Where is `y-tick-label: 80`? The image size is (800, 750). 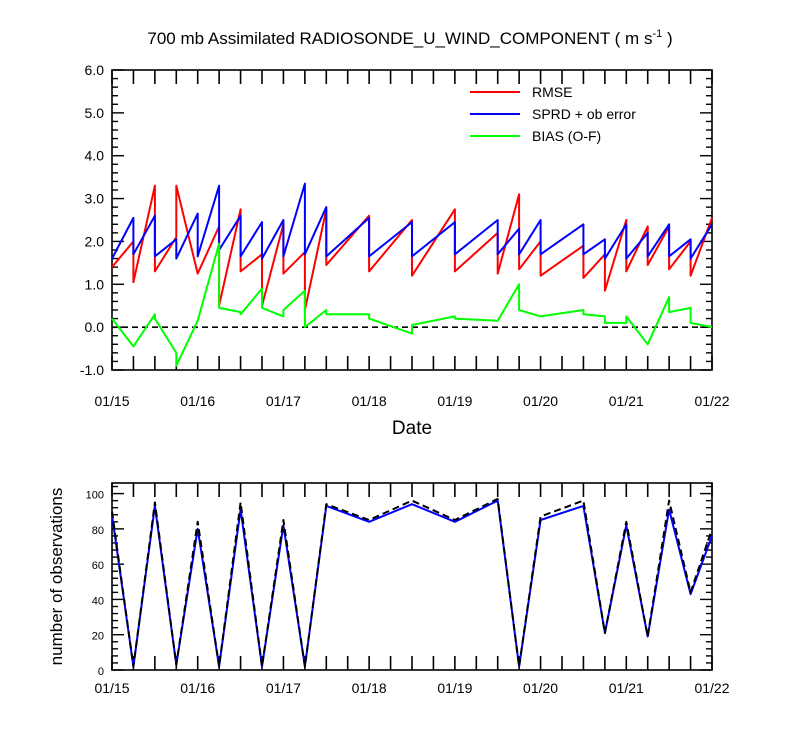
y-tick-label: 80 is located at coordinates (98, 531).